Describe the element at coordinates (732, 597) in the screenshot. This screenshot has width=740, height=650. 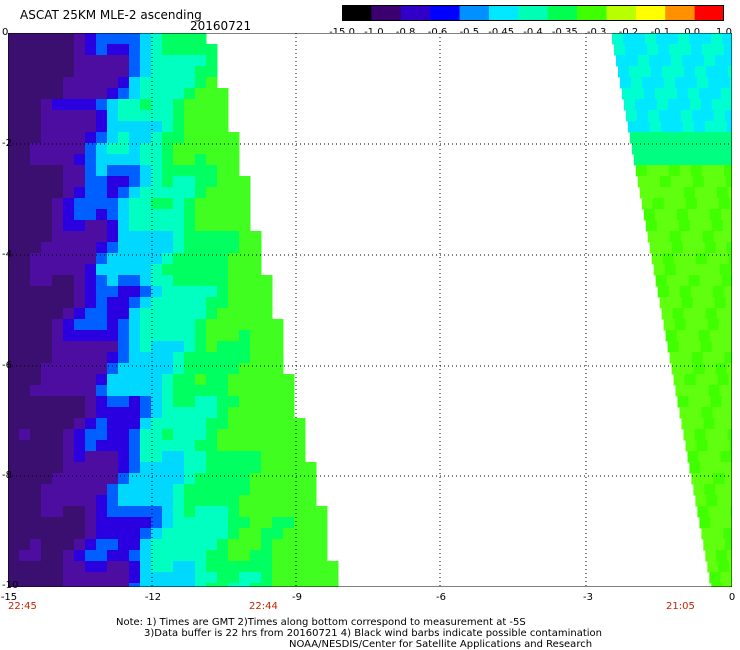
I see `x-tick: 0` at that location.